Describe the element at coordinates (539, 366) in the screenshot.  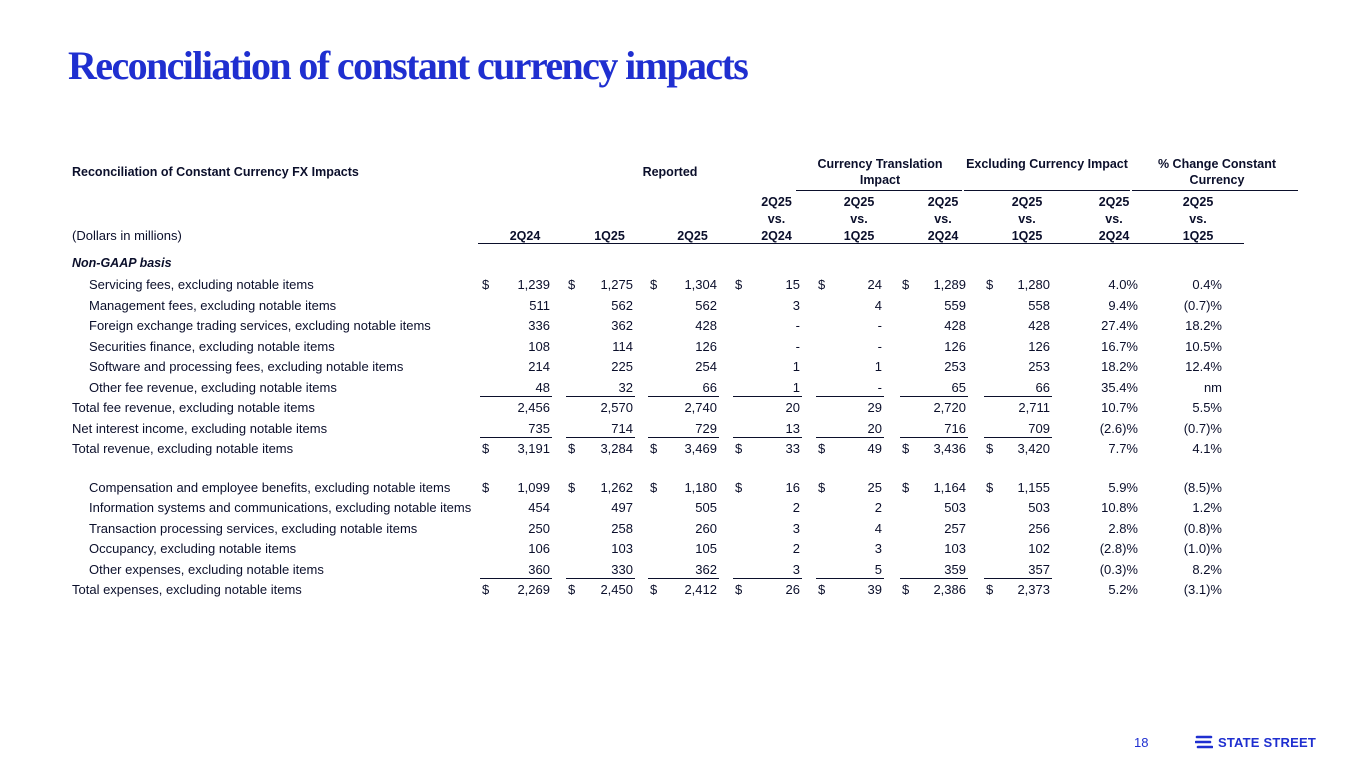
I see `cell-value: 214` at that location.